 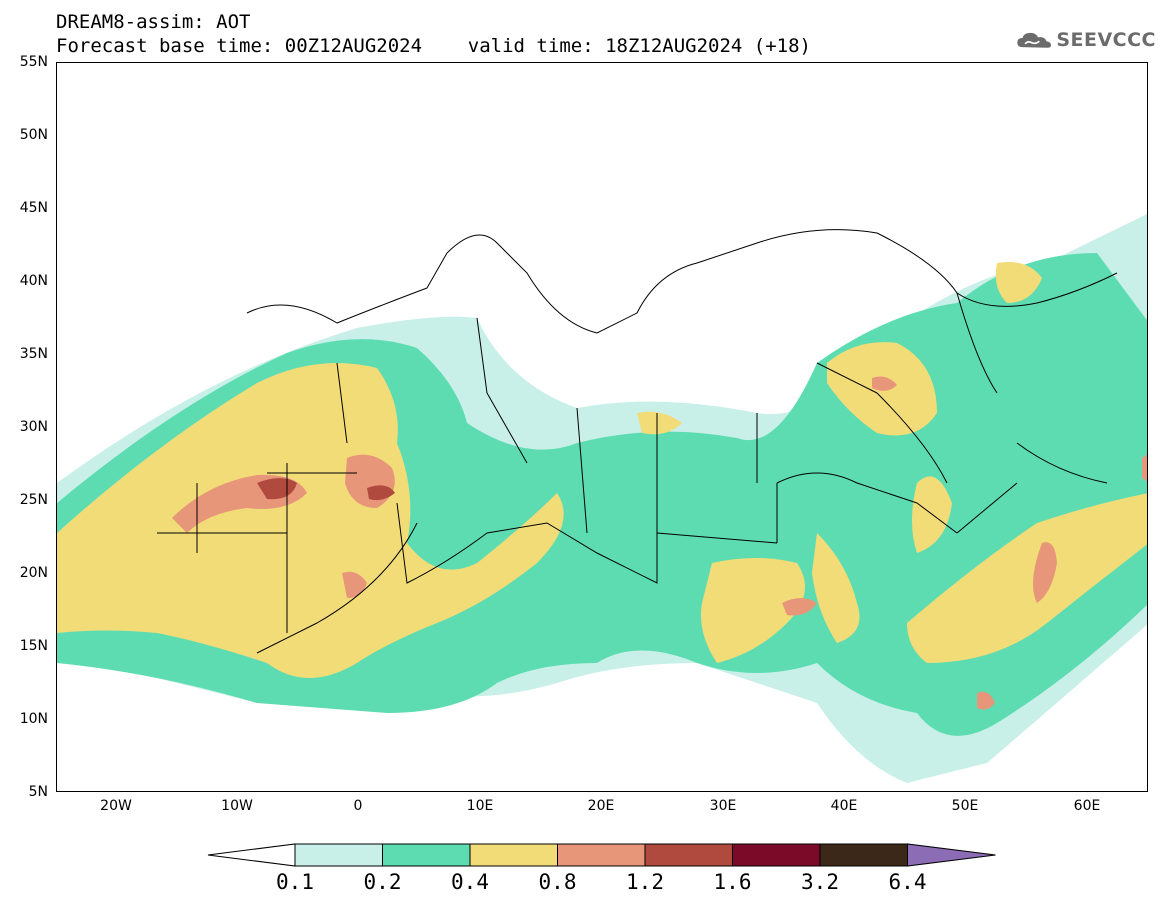 I want to click on lat-label: 45N, so click(x=33, y=208).